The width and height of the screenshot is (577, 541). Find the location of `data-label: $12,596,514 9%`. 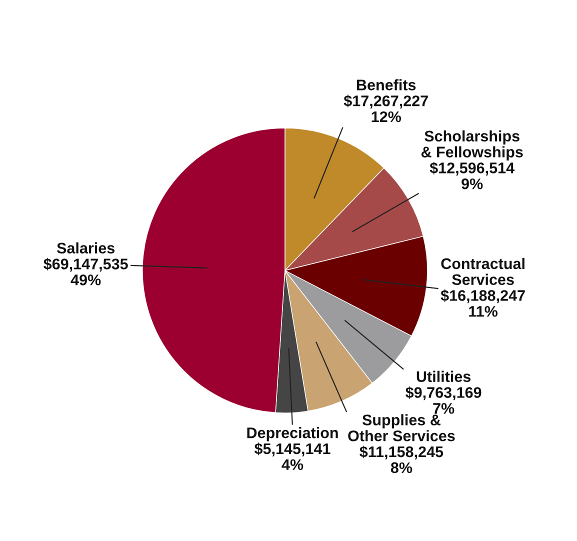

data-label: $12,596,514 9% is located at coordinates (472, 176).